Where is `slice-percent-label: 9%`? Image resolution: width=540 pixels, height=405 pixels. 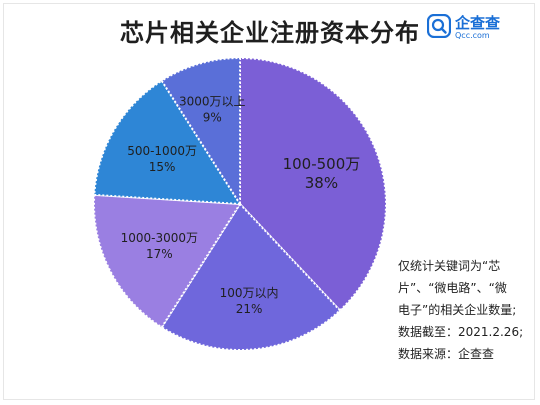
slice-percent-label: 9% is located at coordinates (212, 118).